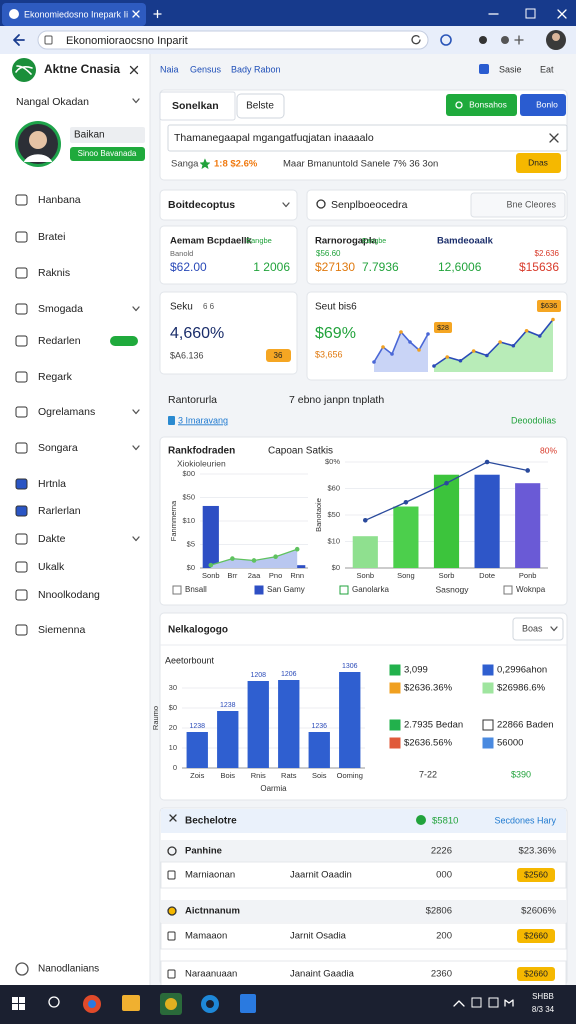 Image resolution: width=576 pixels, height=1024 pixels. Describe the element at coordinates (54, 273) in the screenshot. I see `menu-item: Raknis` at that location.